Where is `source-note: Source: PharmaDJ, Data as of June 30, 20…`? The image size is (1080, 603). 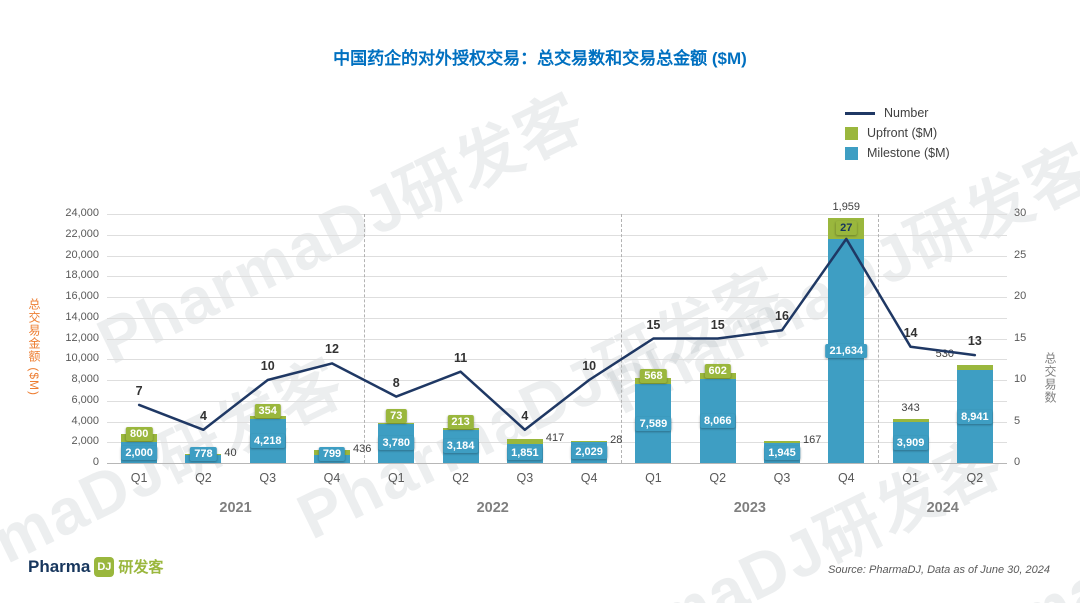
source-note: Source: PharmaDJ, Data as of June 30, 20… is located at coordinates (939, 570).